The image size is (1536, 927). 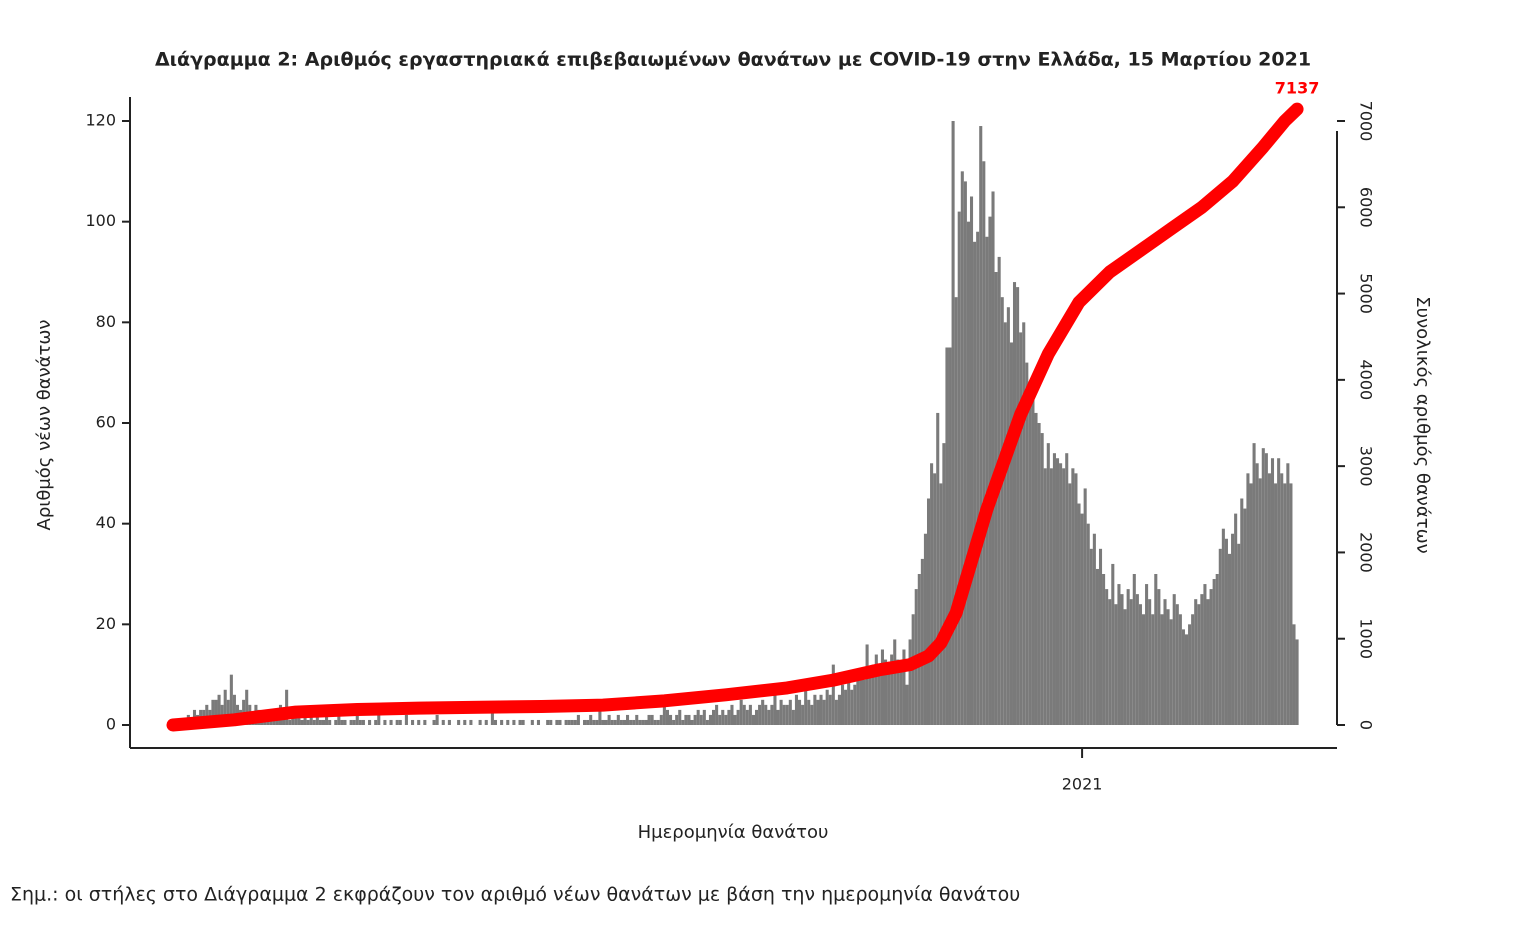 I want to click on y2-tick-label: 0, so click(x=1366, y=725).